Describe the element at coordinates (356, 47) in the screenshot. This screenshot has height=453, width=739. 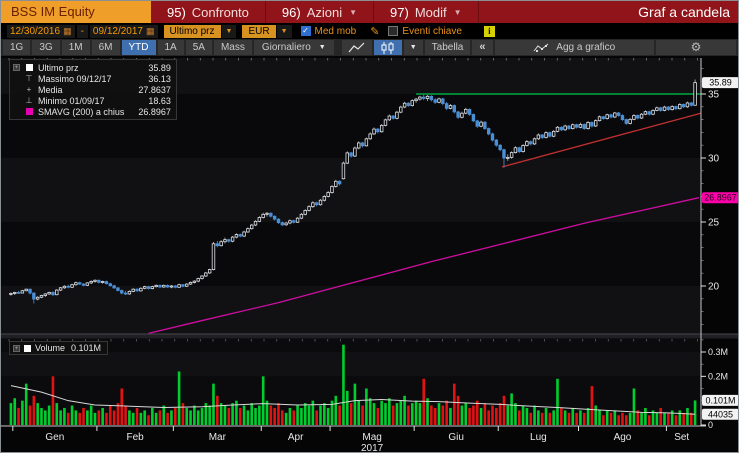
I see `line-chart-button` at that location.